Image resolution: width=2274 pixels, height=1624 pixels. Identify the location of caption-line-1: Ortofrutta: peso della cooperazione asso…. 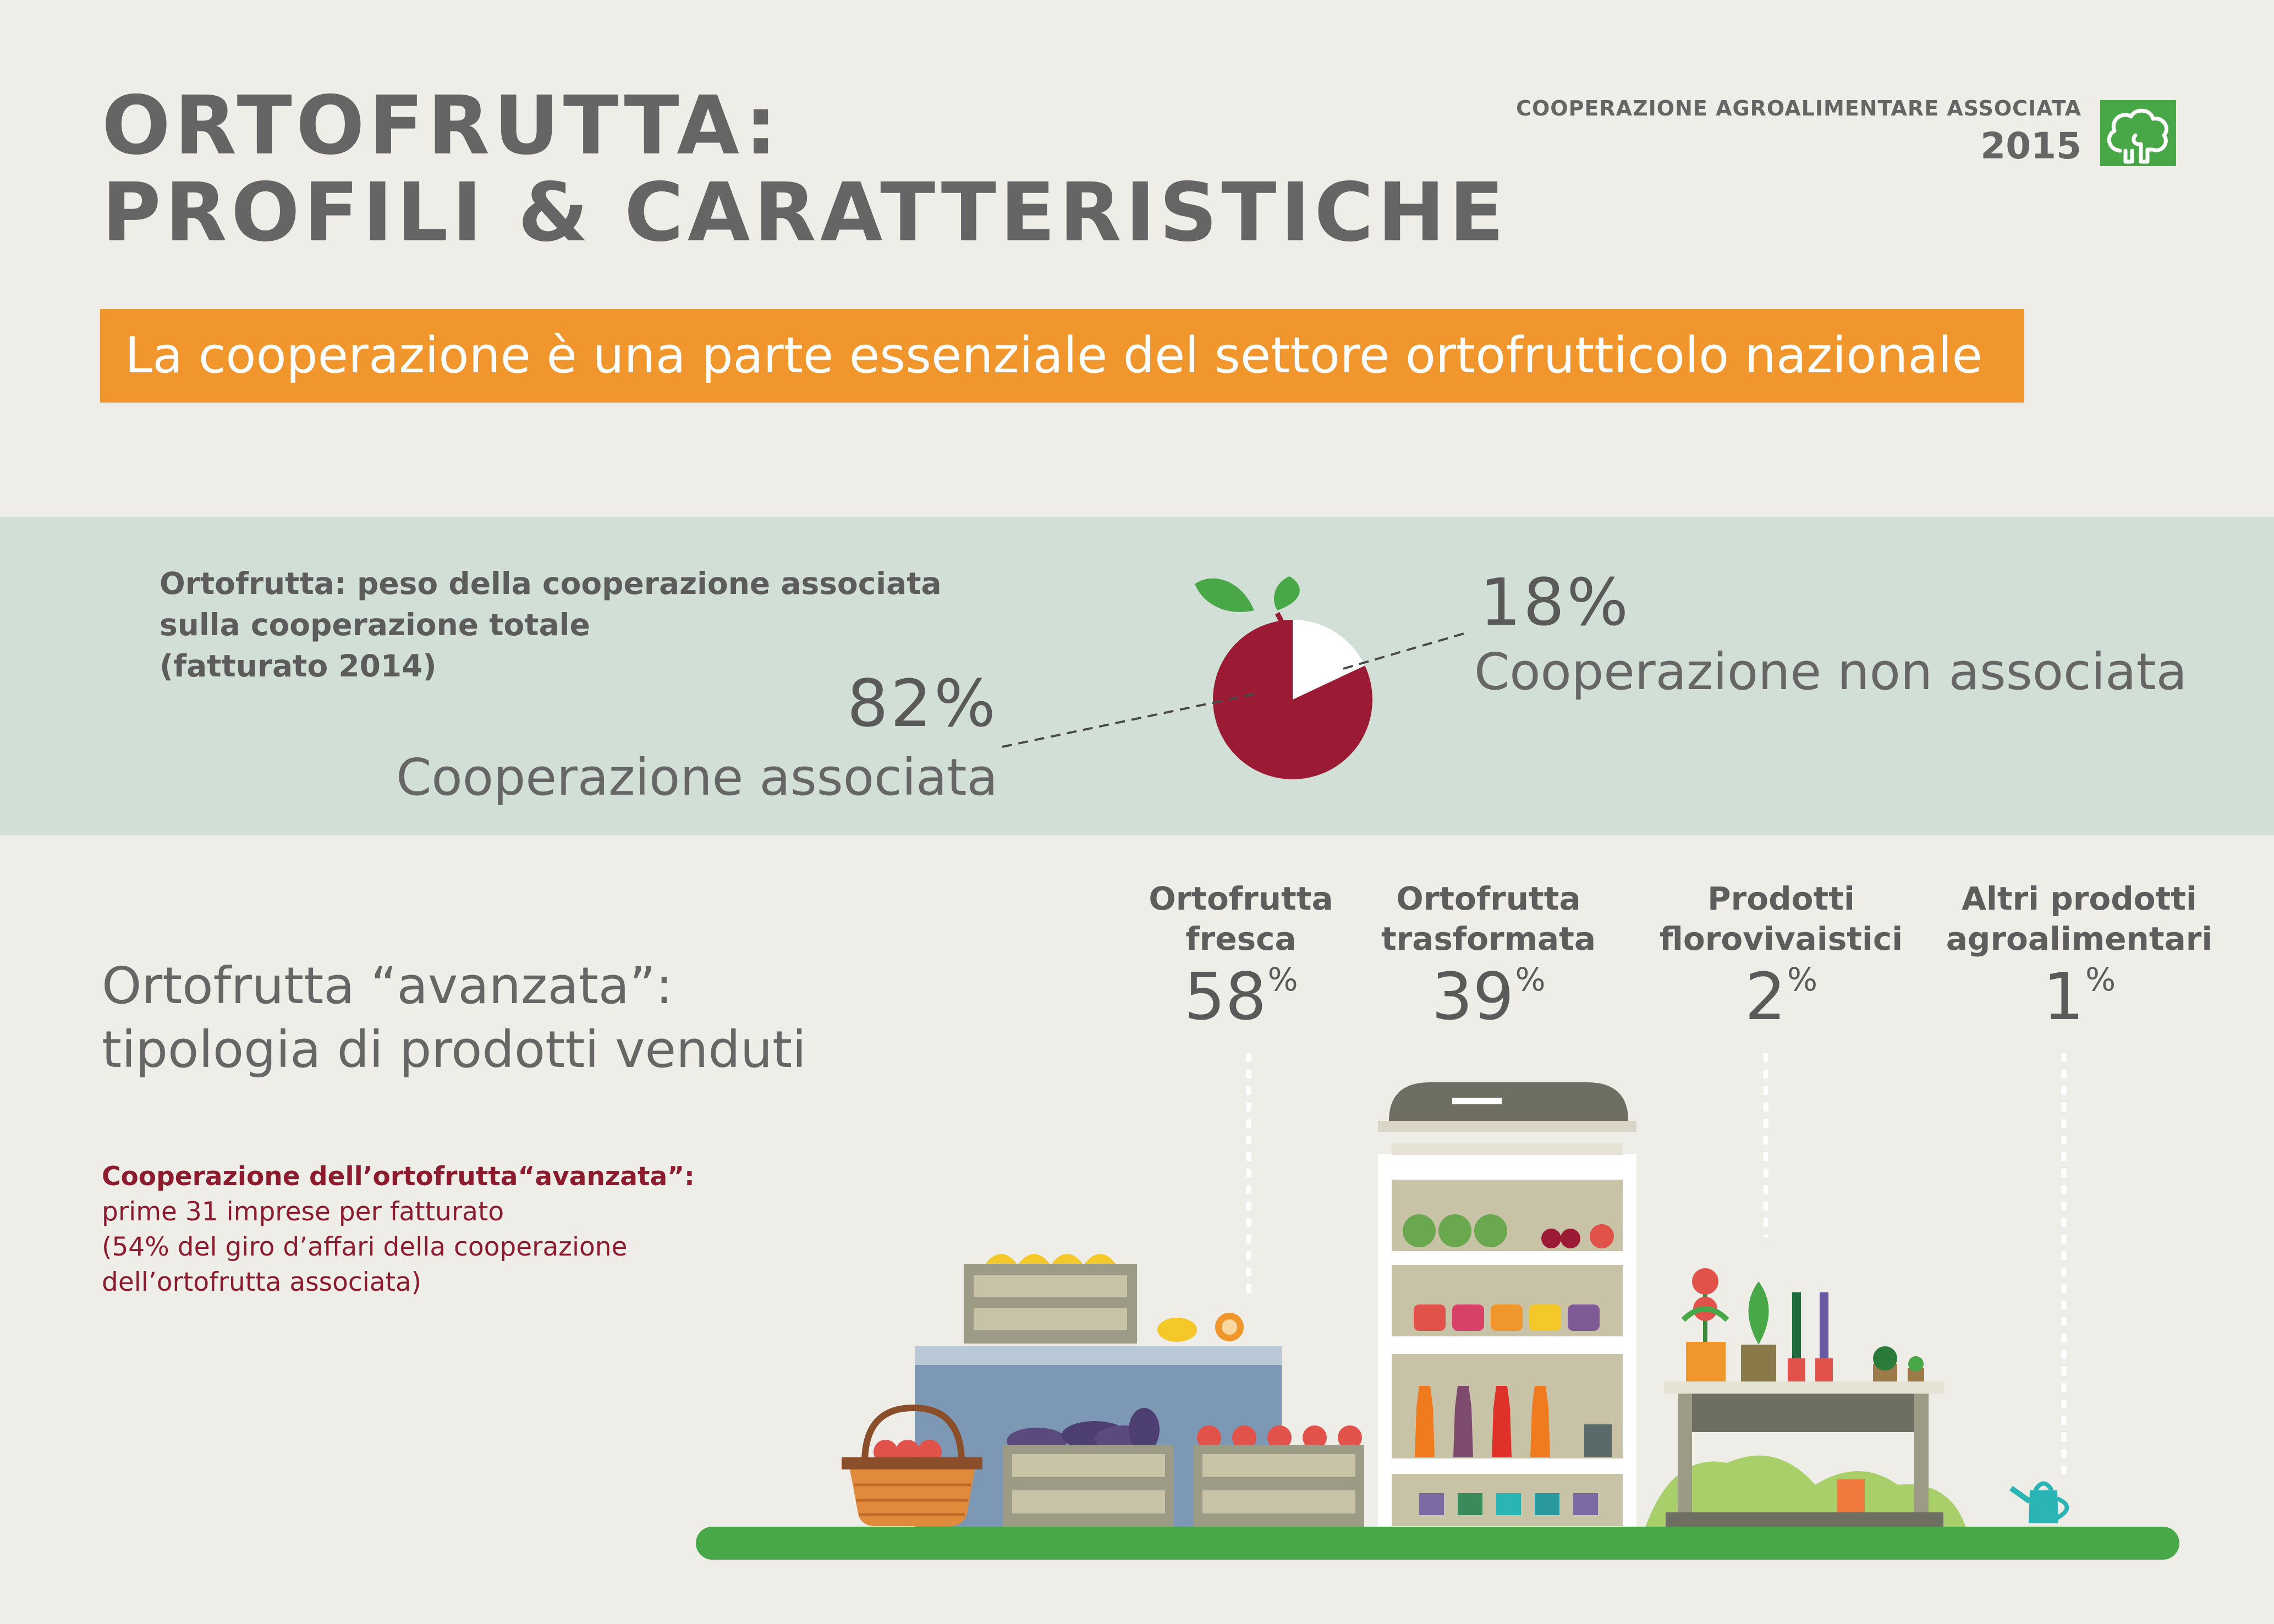
(551, 583).